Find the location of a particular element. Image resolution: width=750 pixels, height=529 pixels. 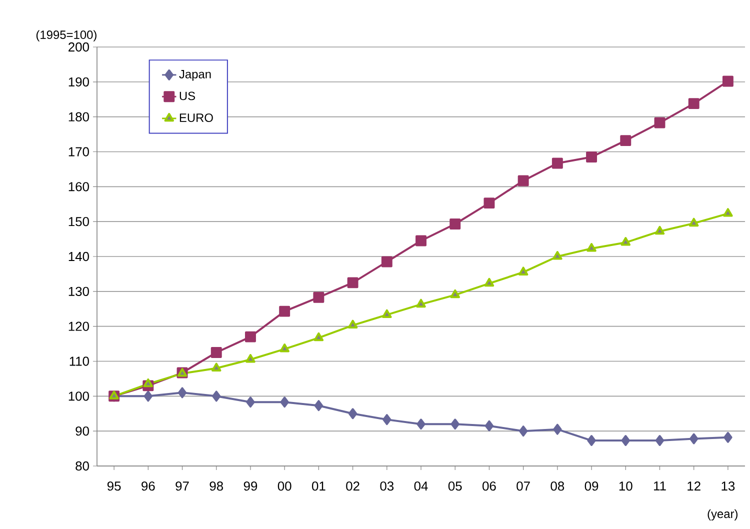

x-tick-label: 03 is located at coordinates (387, 486).